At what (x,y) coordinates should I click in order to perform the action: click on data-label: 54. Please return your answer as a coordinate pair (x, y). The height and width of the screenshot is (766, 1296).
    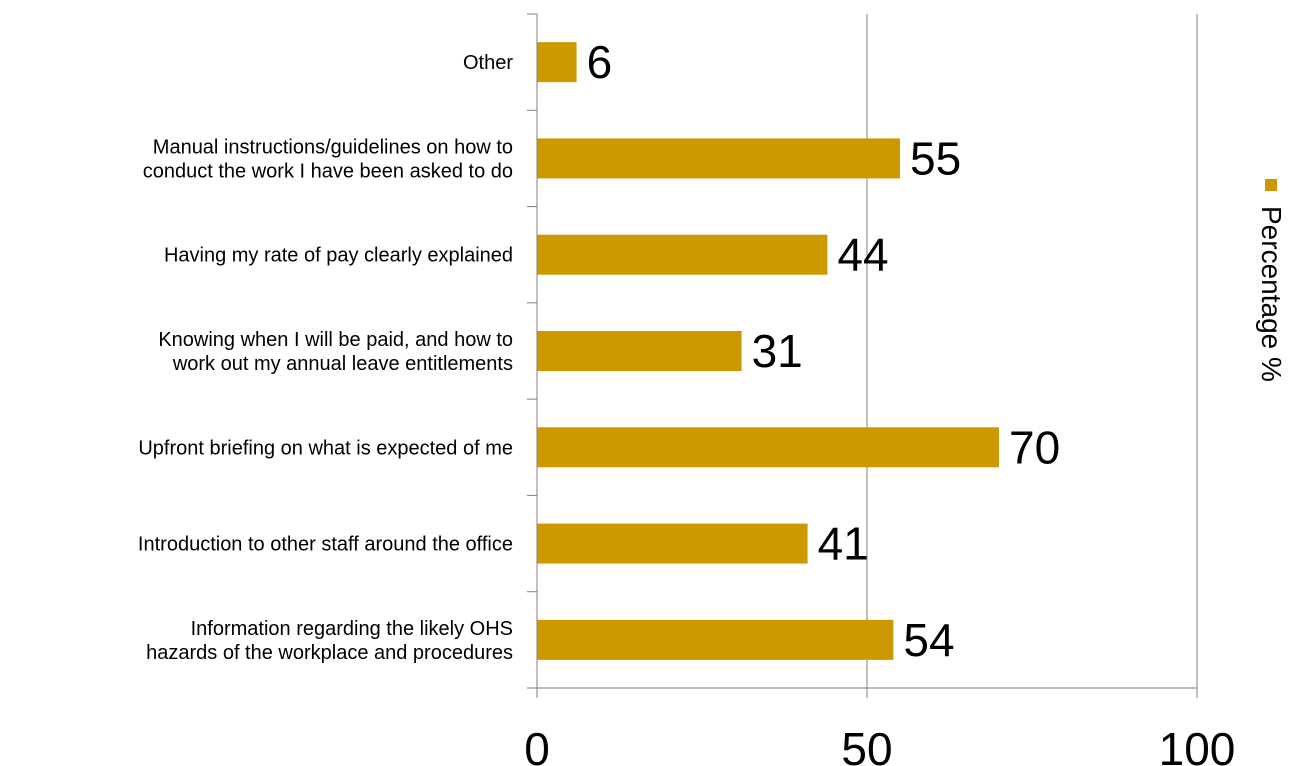
    Looking at the image, I should click on (928, 640).